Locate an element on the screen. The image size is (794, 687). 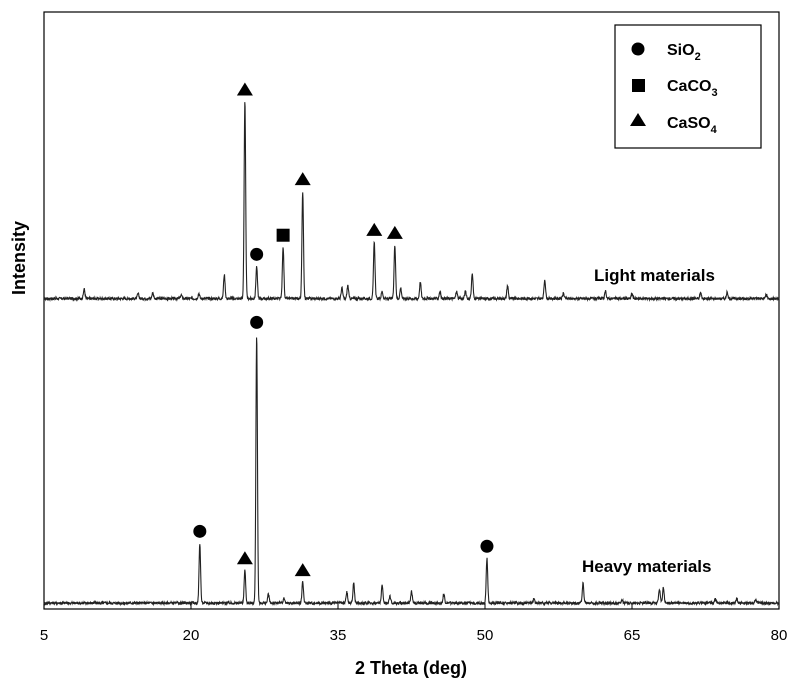
legend-label-sio2: SiO2 is located at coordinates (684, 52).